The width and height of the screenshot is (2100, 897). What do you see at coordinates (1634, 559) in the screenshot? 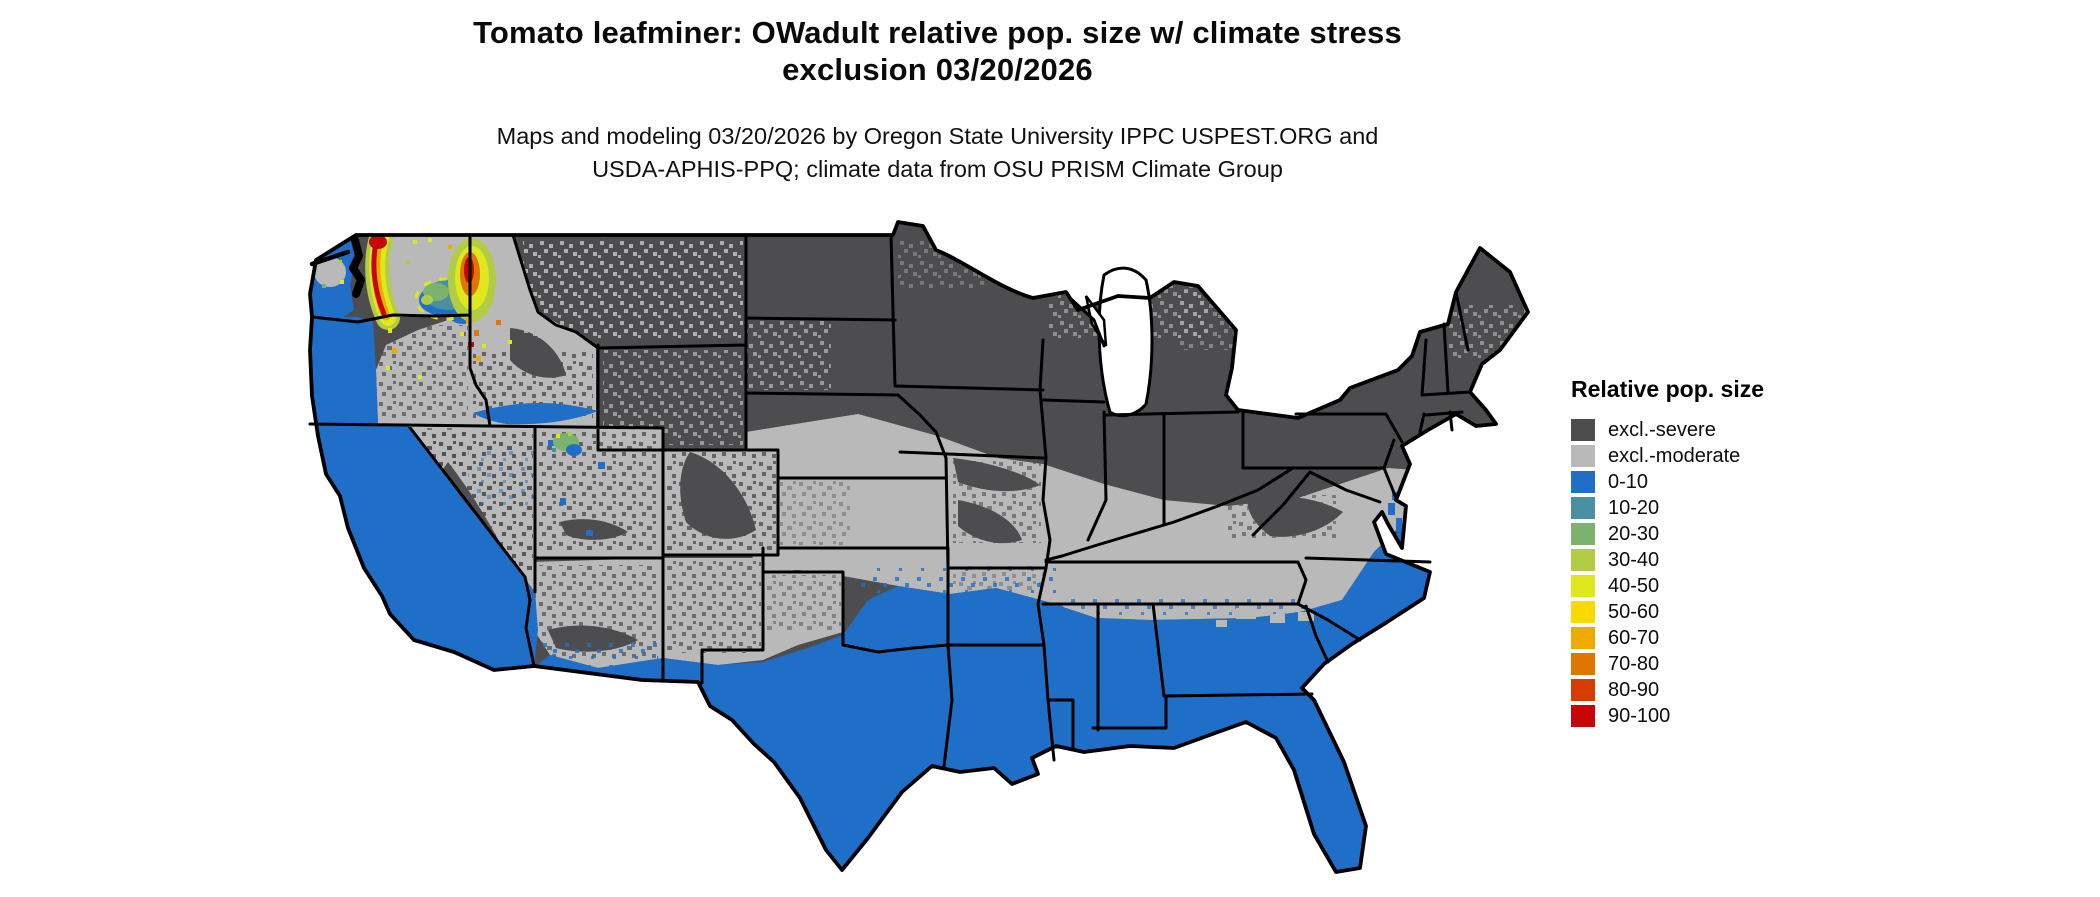
I see `legend-label: 30-40` at bounding box center [1634, 559].